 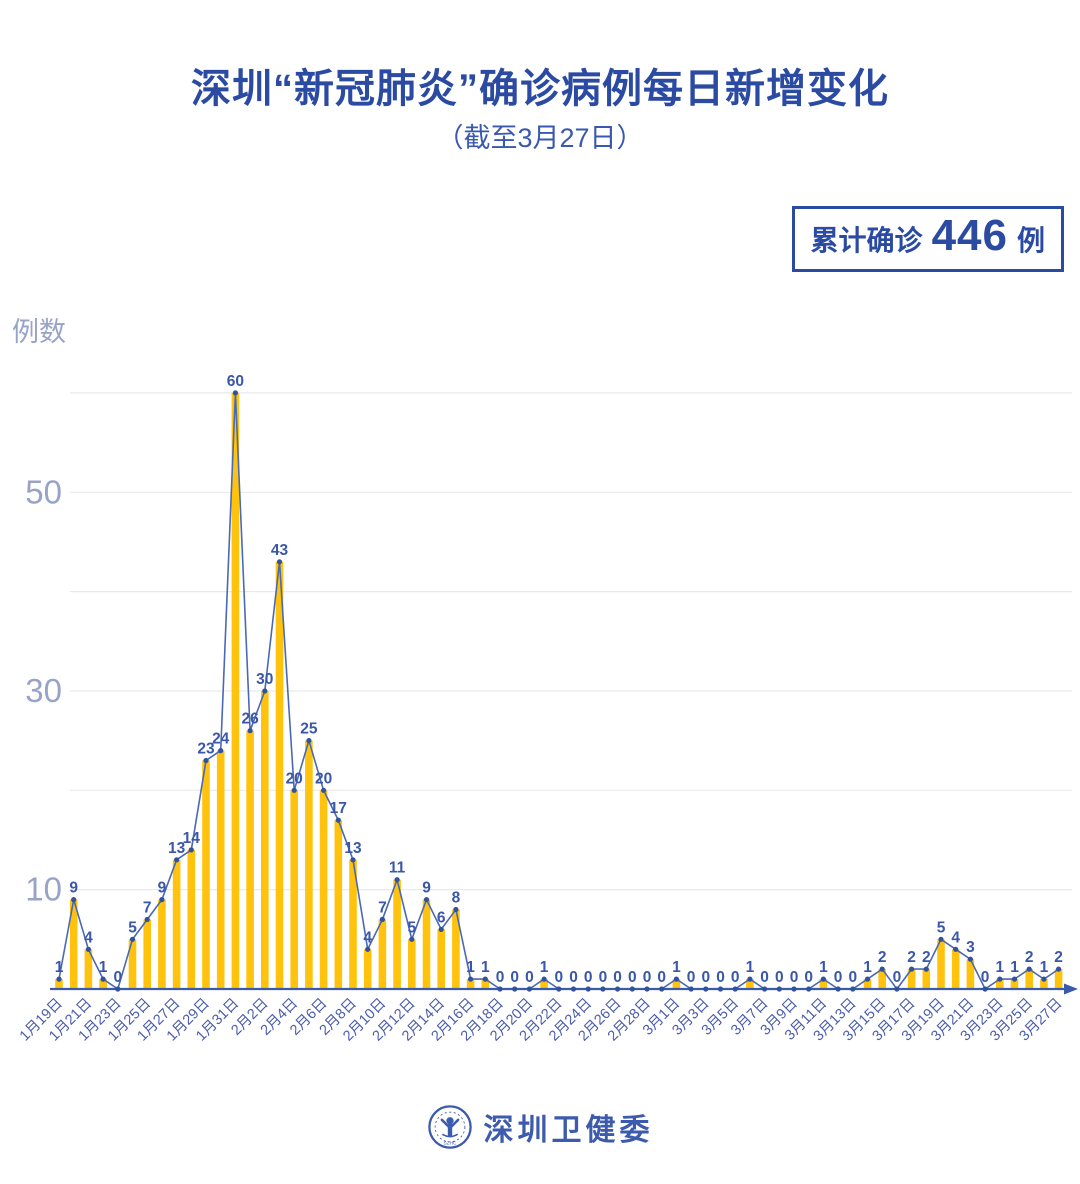 I want to click on data-point-label: 4, so click(x=367, y=937).